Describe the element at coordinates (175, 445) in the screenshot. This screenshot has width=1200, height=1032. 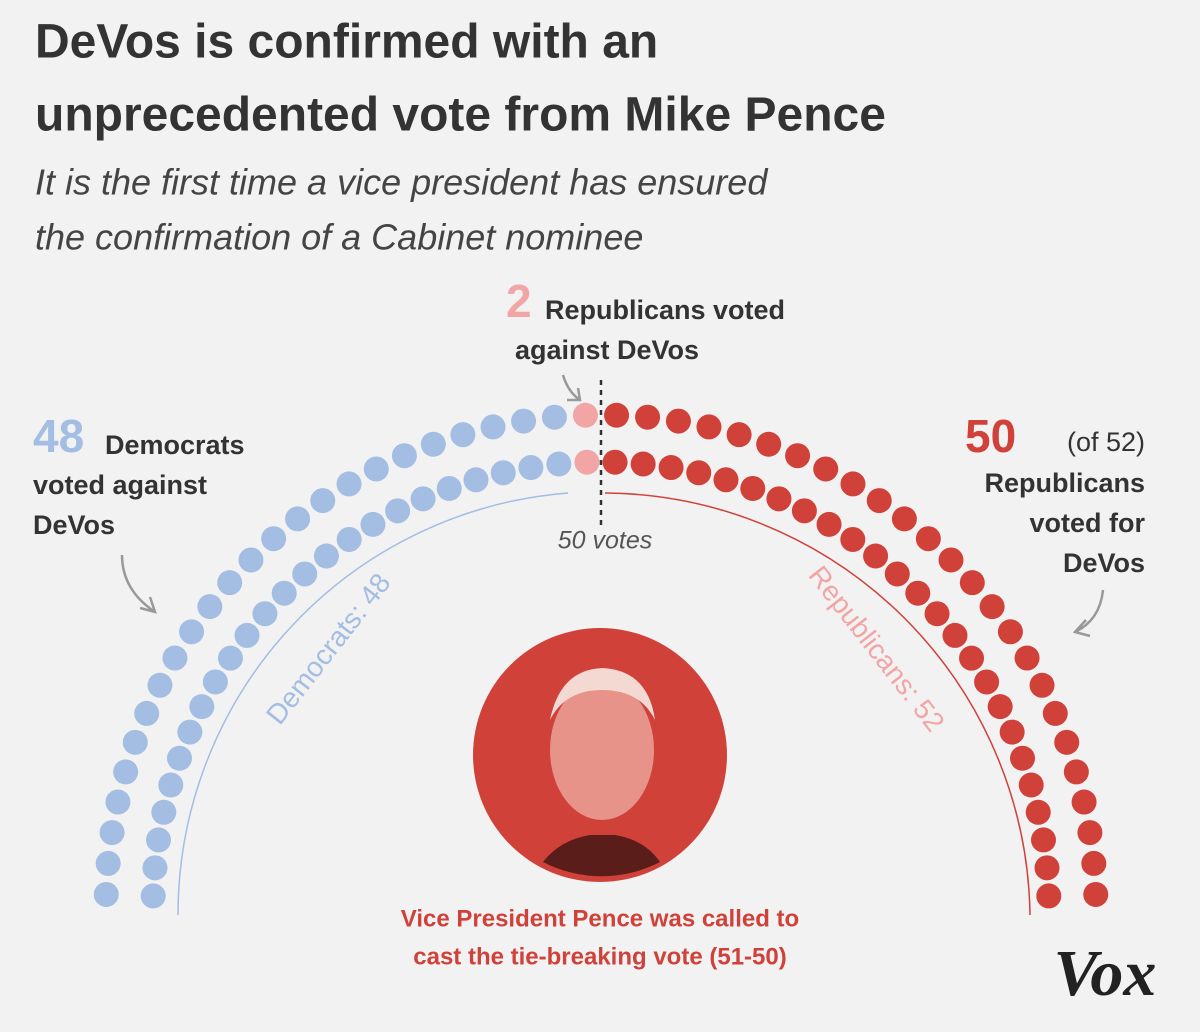
I see `annotation: Democrats` at that location.